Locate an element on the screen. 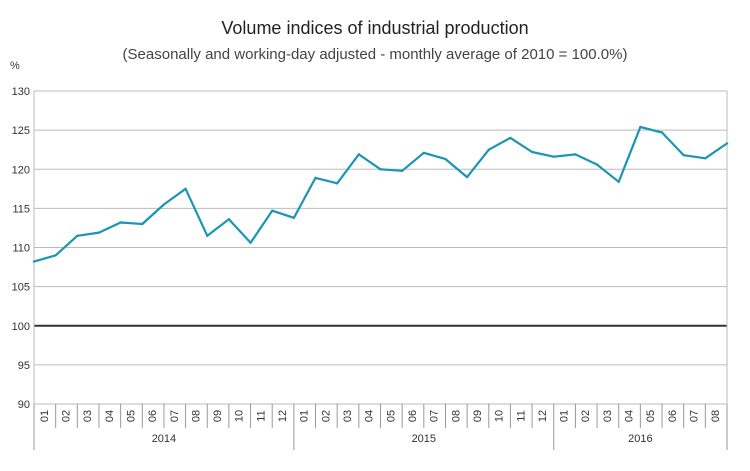 The width and height of the screenshot is (750, 471). x-year-label: 2014 is located at coordinates (164, 439).